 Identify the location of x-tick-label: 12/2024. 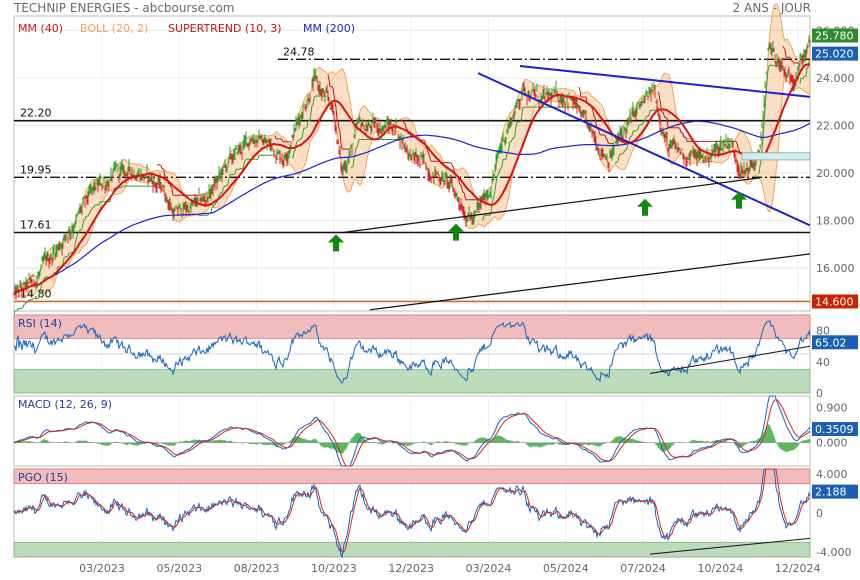
(798, 568).